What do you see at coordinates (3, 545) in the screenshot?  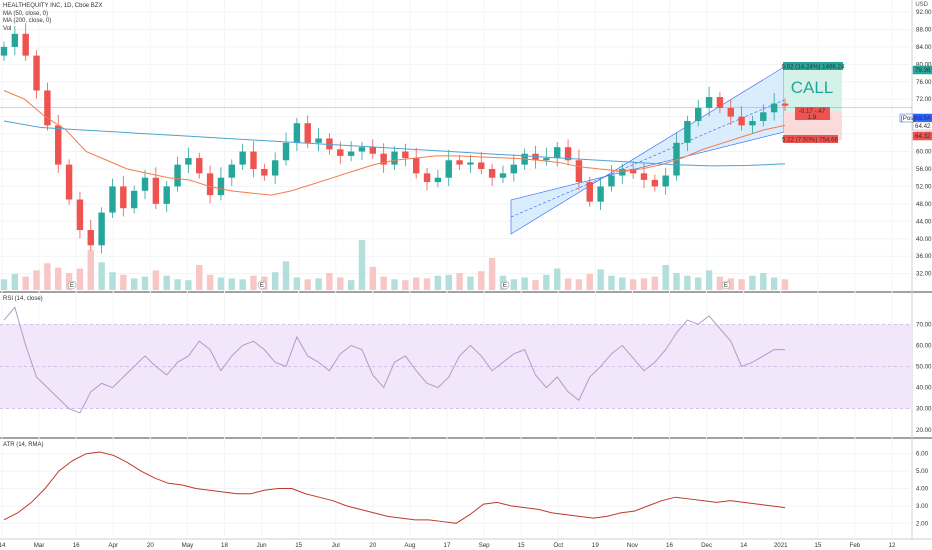 I see `x-tick-label: 14` at bounding box center [3, 545].